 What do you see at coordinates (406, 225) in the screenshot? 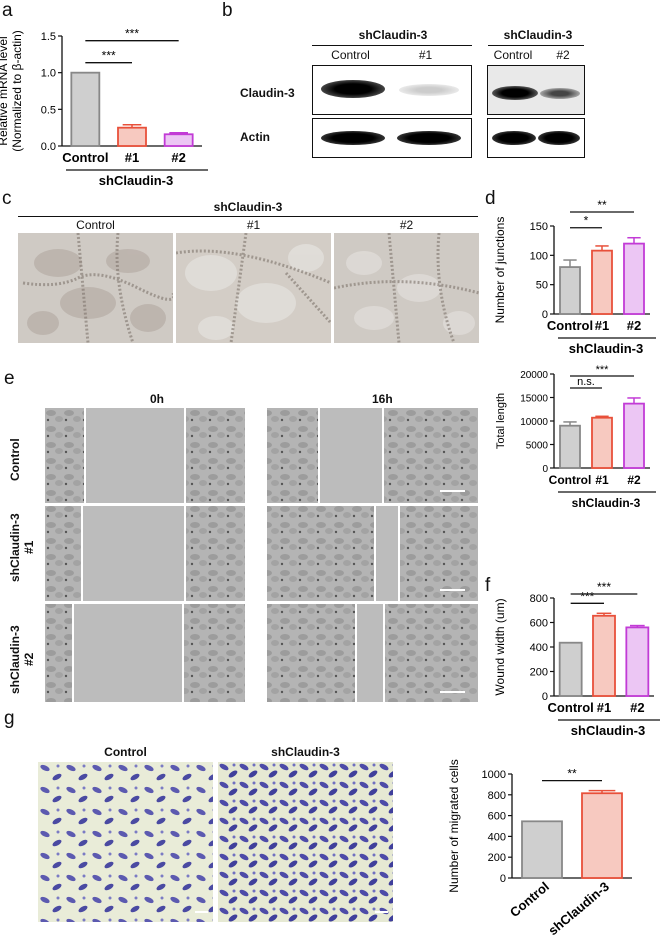
I see `panel-c-label-2: #2` at bounding box center [406, 225].